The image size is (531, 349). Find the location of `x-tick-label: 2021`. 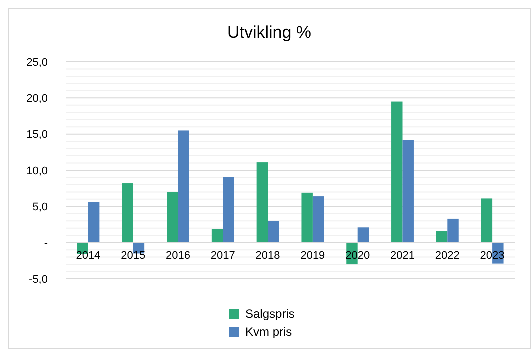

x-tick-label: 2021 is located at coordinates (402, 256).